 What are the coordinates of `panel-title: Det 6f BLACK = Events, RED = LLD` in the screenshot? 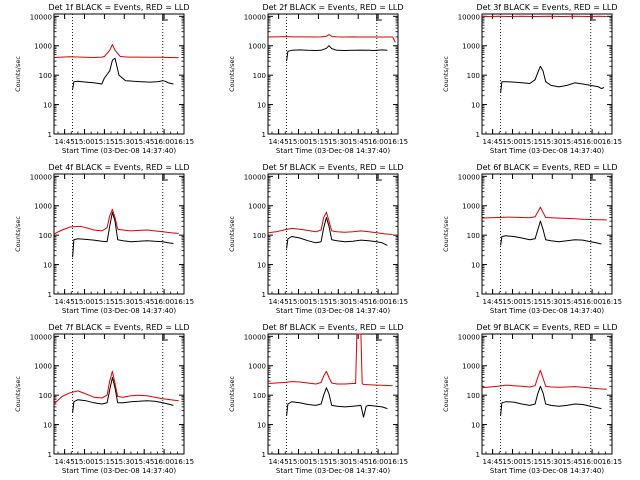 It's located at (546, 167).